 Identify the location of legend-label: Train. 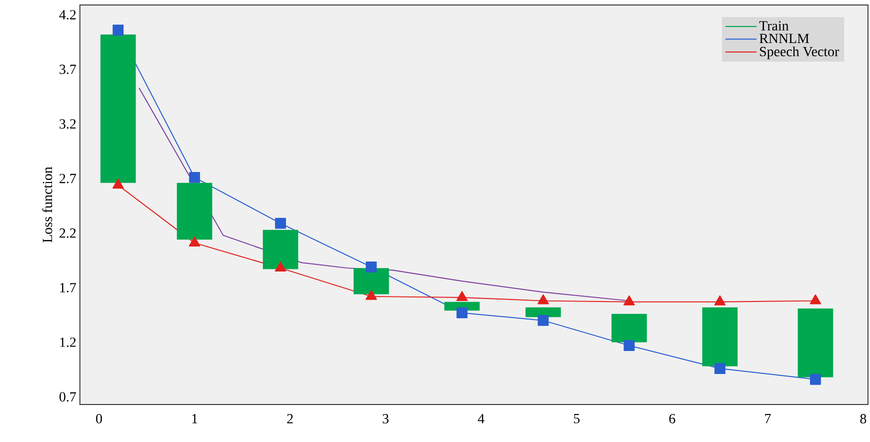
(774, 25).